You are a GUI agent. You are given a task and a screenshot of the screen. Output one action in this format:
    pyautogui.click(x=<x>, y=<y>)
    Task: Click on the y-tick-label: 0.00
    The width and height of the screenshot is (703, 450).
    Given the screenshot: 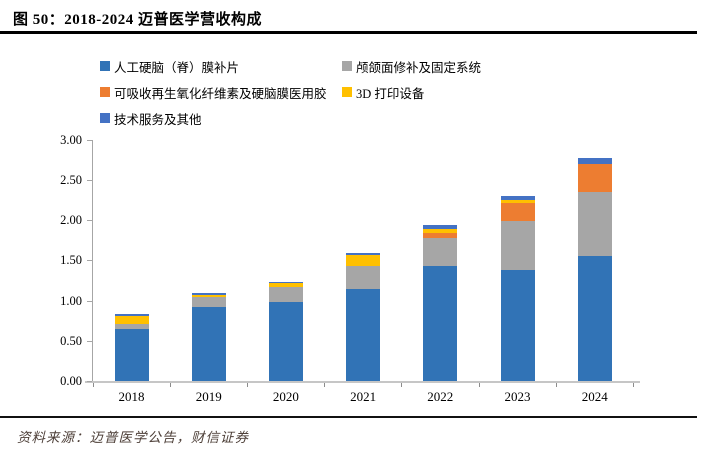 What is the action you would take?
    pyautogui.click(x=71, y=380)
    